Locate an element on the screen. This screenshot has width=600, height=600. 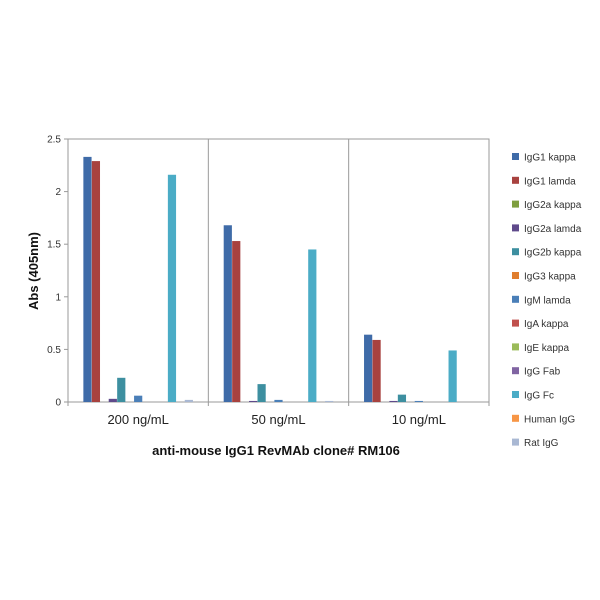
legend-label: IgG Fc is located at coordinates (539, 396).